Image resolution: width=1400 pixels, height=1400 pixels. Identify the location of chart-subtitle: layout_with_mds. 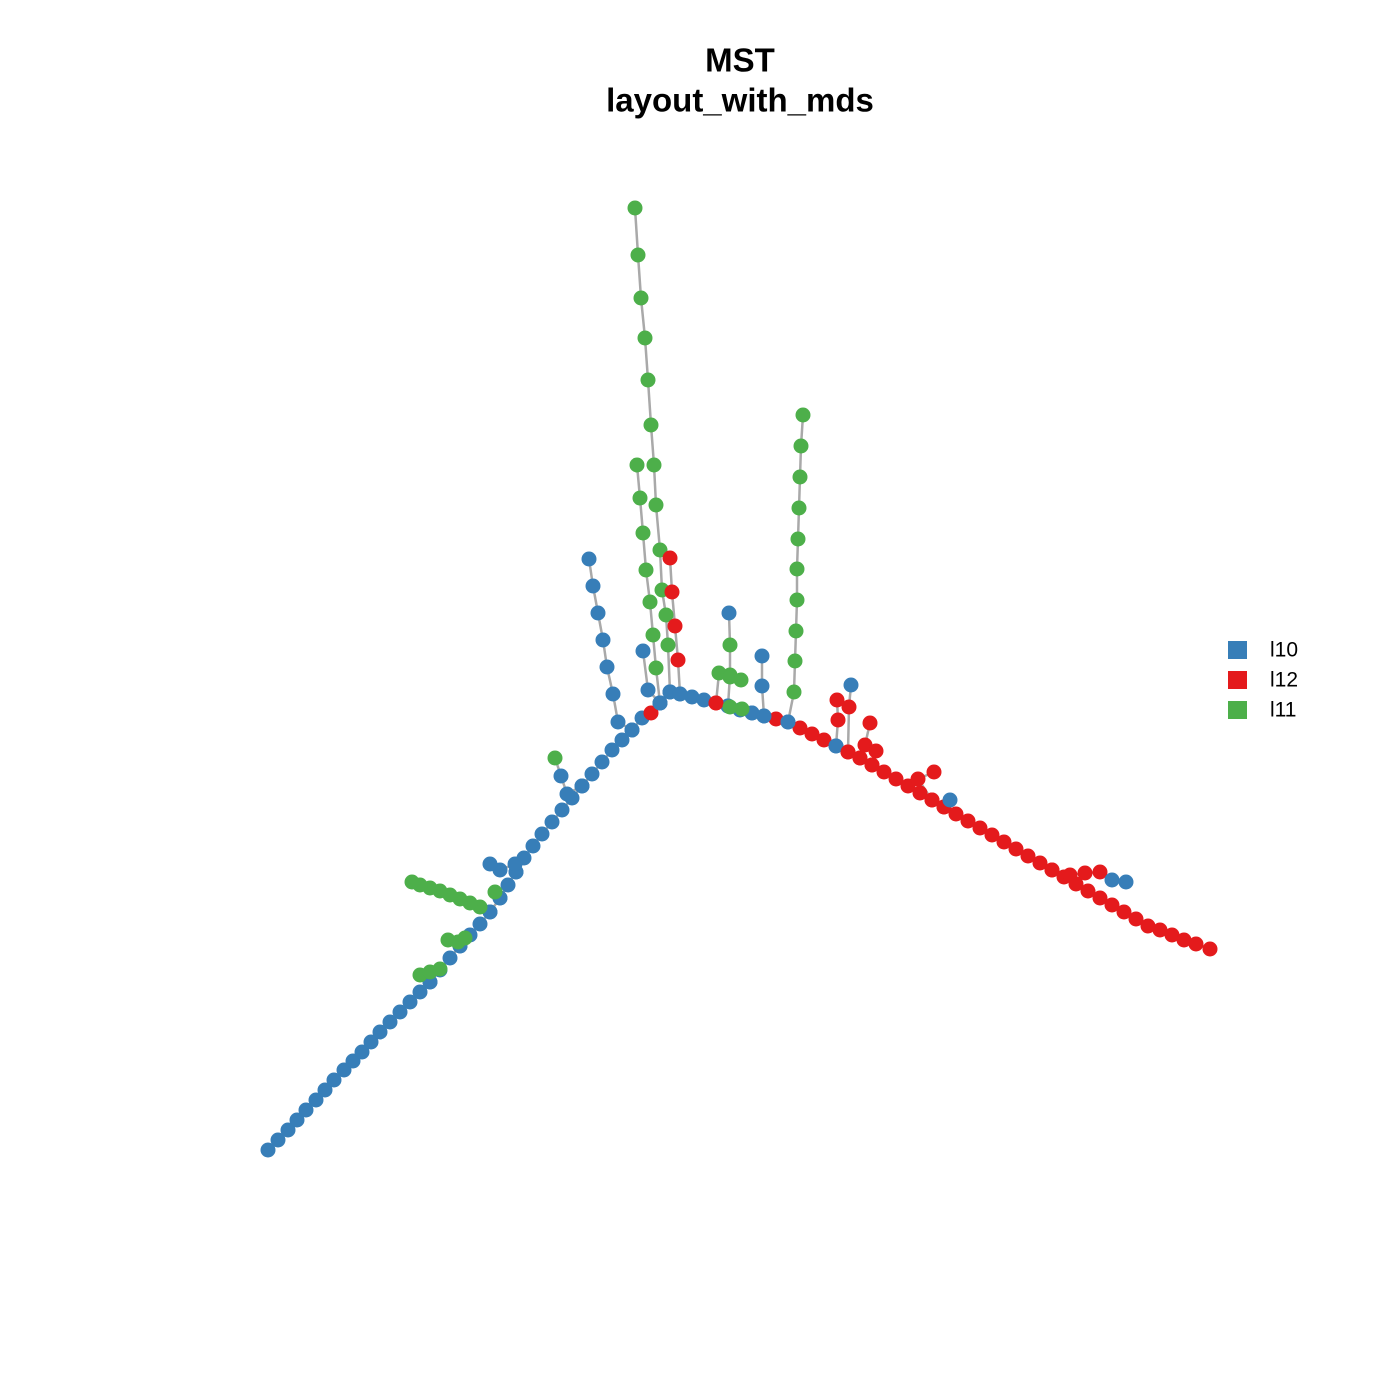
(740, 100).